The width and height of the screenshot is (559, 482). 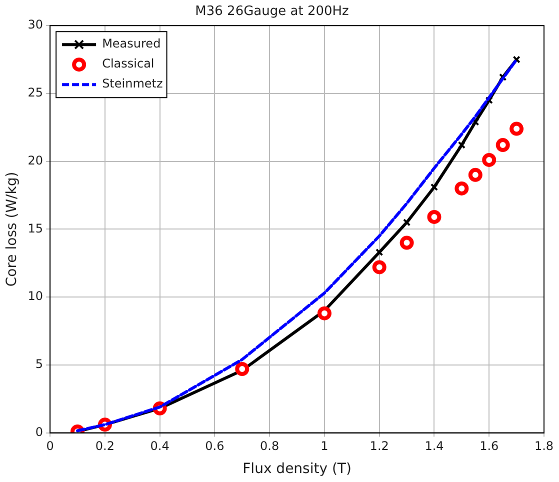 I want to click on x-tick-label: 1.6, so click(x=489, y=446).